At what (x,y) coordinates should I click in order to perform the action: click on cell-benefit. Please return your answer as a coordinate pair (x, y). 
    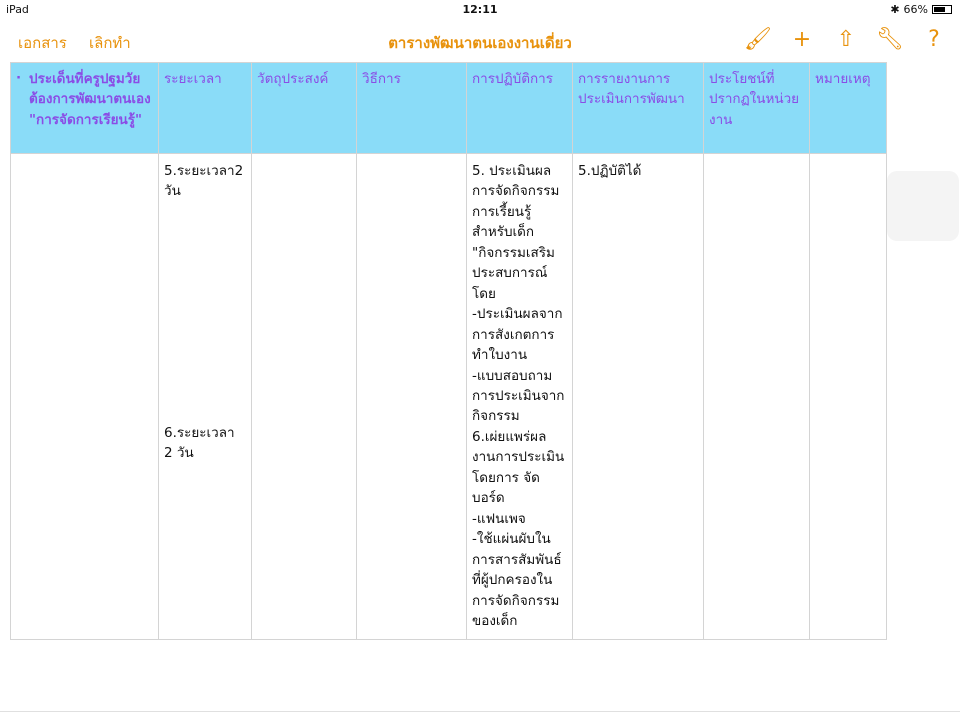
    Looking at the image, I should click on (756, 396).